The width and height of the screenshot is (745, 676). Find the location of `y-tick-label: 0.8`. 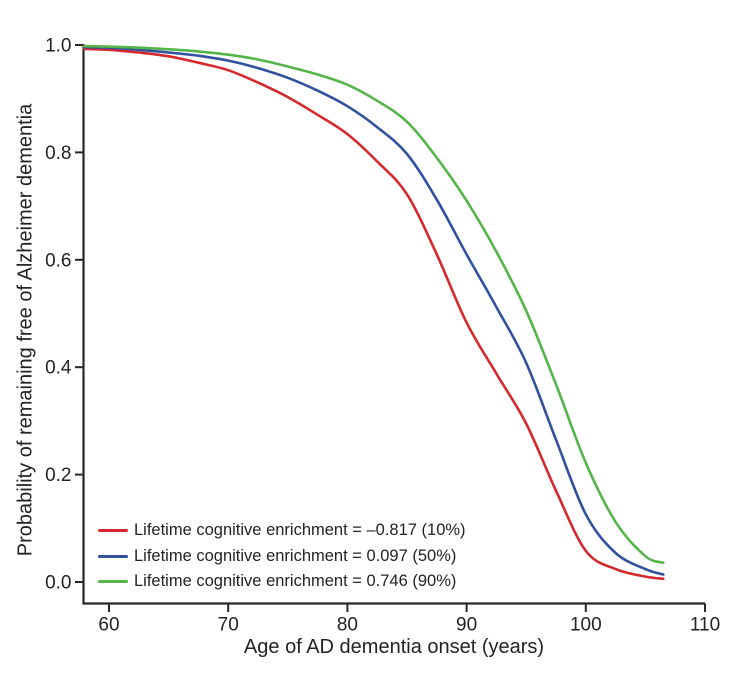

y-tick-label: 0.8 is located at coordinates (58, 153).